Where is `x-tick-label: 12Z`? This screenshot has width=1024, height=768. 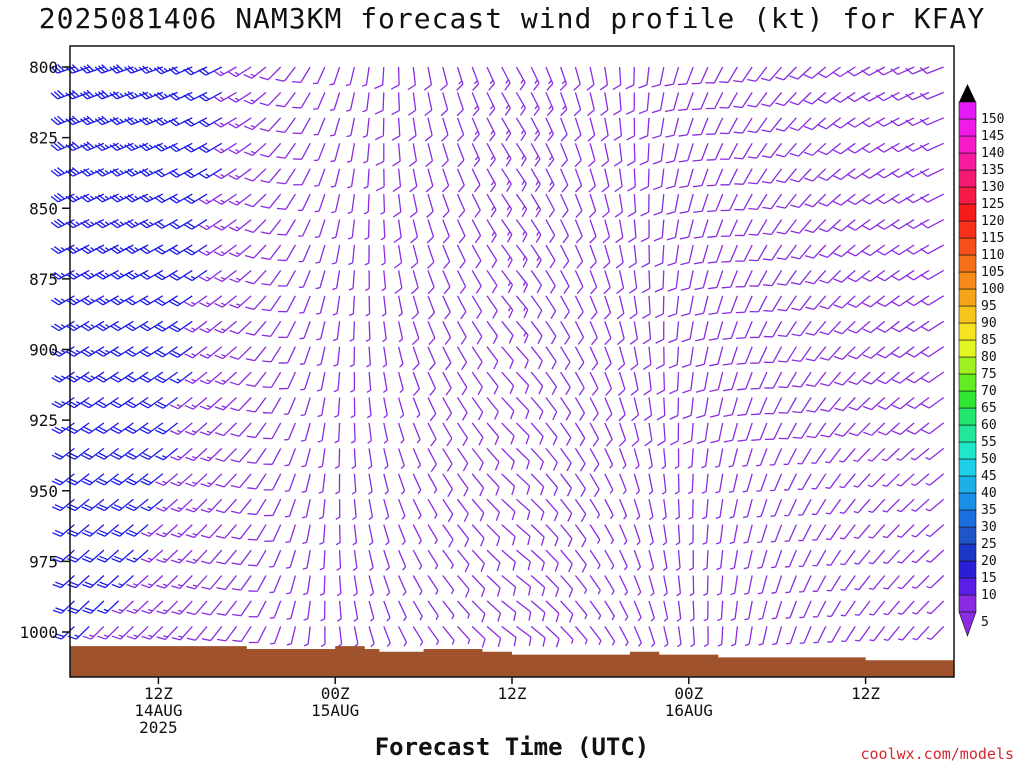
x-tick-label: 12Z is located at coordinates (865, 693).